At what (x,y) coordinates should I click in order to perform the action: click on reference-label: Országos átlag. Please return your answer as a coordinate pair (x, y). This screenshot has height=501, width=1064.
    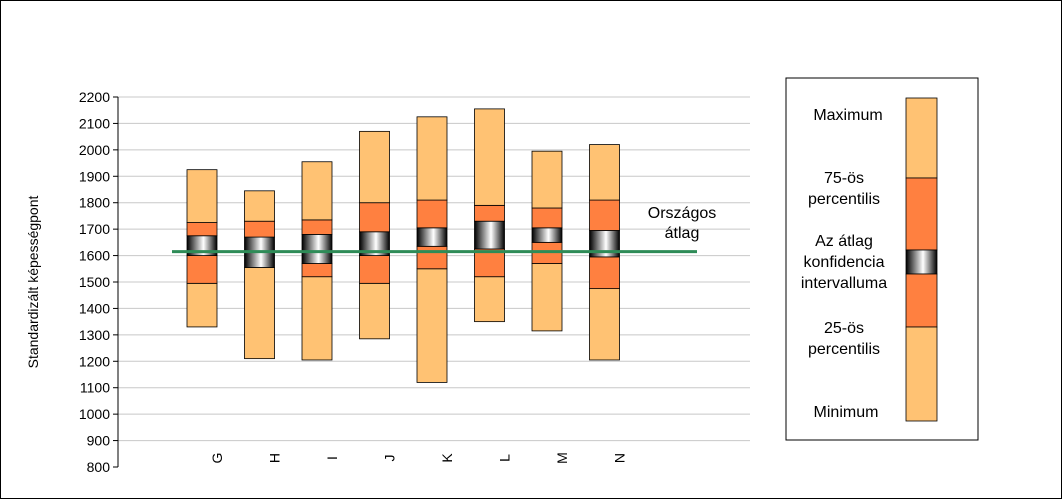
    Looking at the image, I should click on (682, 223).